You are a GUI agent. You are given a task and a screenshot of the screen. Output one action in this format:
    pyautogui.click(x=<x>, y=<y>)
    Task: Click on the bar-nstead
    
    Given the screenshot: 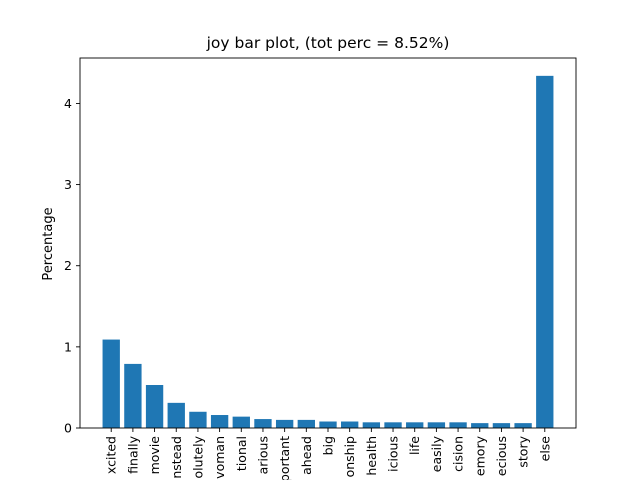 What is the action you would take?
    pyautogui.click(x=176, y=415)
    